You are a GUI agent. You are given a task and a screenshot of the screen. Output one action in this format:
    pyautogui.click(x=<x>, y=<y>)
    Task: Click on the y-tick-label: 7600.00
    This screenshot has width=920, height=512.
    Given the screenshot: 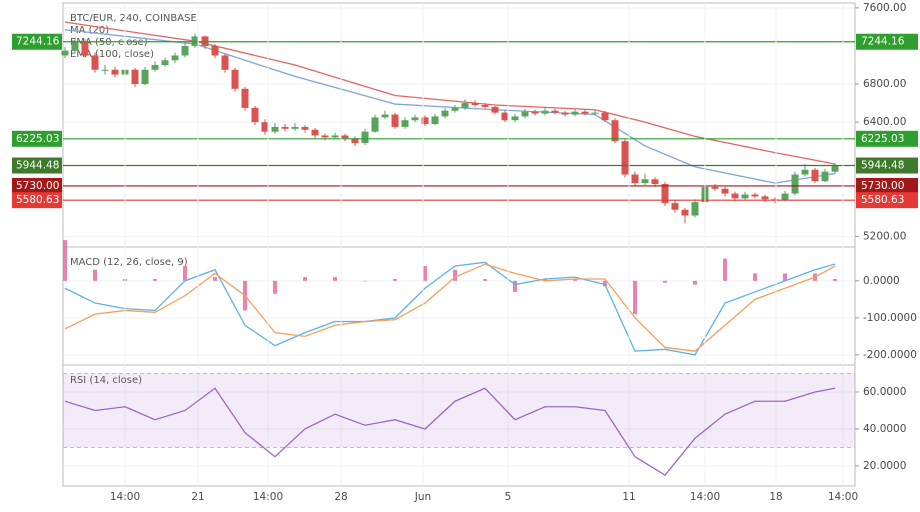 What is the action you would take?
    pyautogui.click(x=884, y=8)
    